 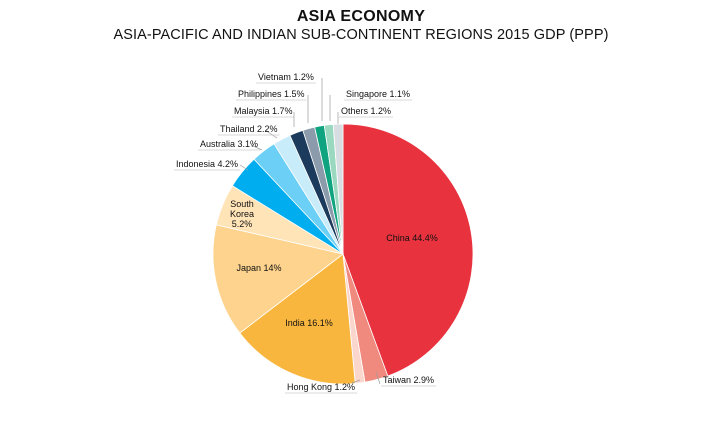 I want to click on slice-label-taiwan: Taiwan 2.9%, so click(x=408, y=380).